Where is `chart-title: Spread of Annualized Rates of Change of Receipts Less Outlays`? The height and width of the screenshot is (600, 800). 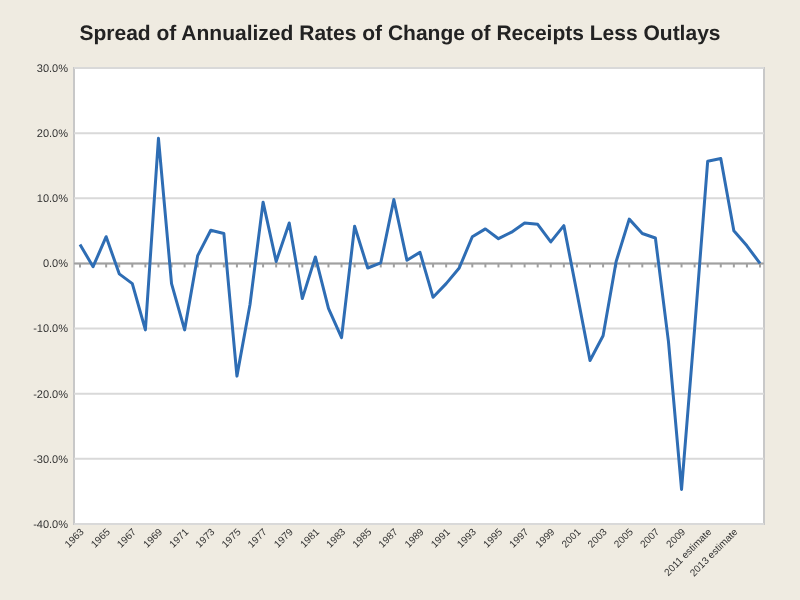
chart-title: Spread of Annualized Rates of Change of Receipts Less Outlays is located at coordinates (400, 34).